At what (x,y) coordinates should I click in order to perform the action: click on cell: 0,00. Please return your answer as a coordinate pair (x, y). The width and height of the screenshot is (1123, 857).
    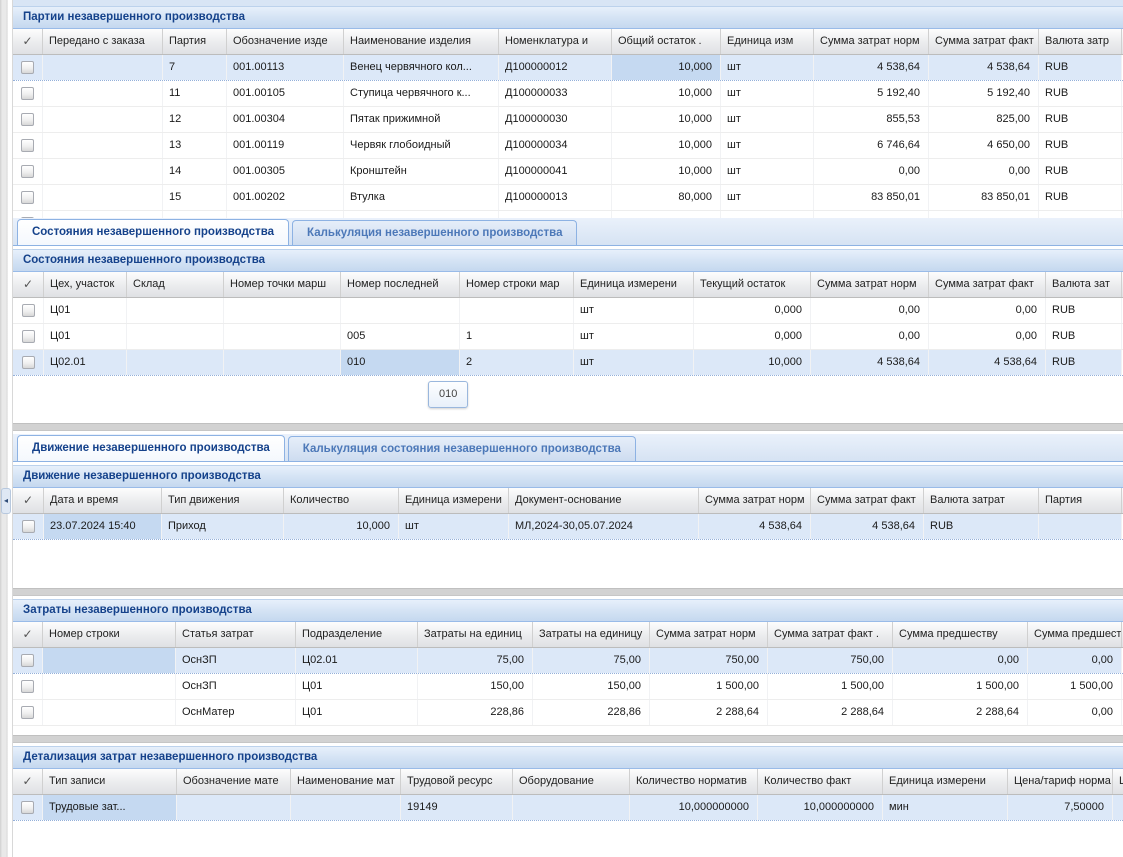
    Looking at the image, I should click on (1075, 660).